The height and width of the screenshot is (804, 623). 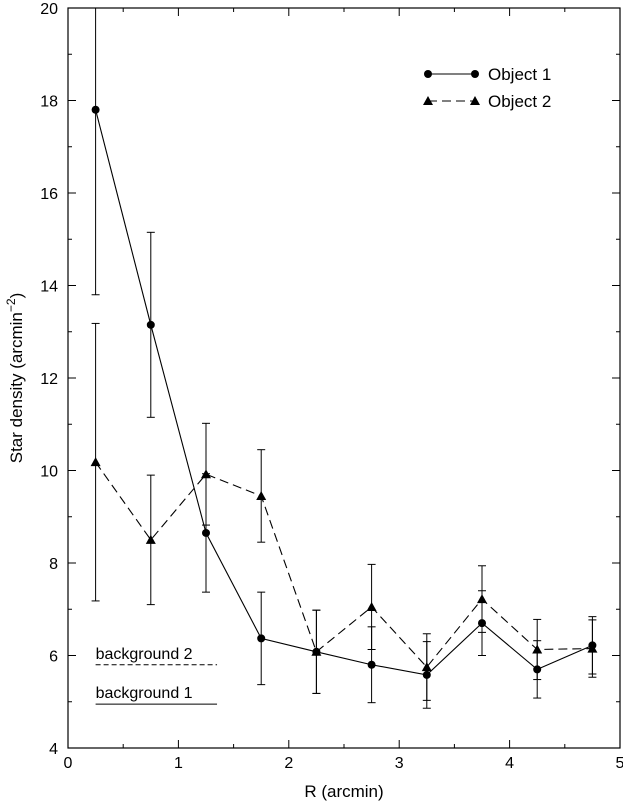 What do you see at coordinates (16, 387) in the screenshot?
I see `y-axis-title-main: Star density (arcmin` at bounding box center [16, 387].